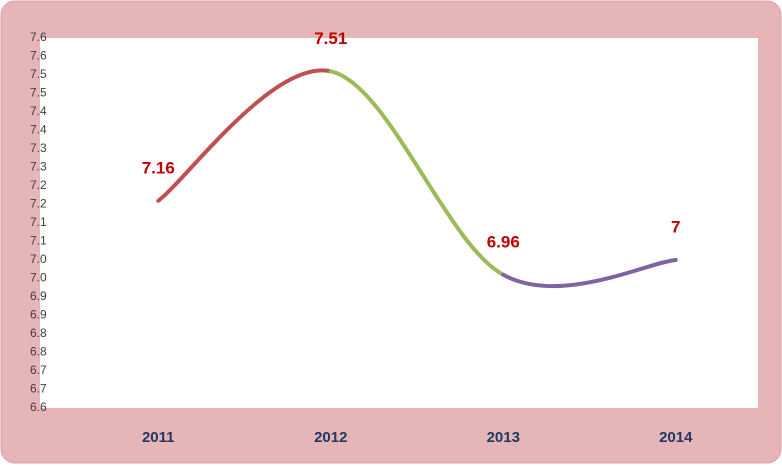  I want to click on data-label: 6.96, so click(503, 241).